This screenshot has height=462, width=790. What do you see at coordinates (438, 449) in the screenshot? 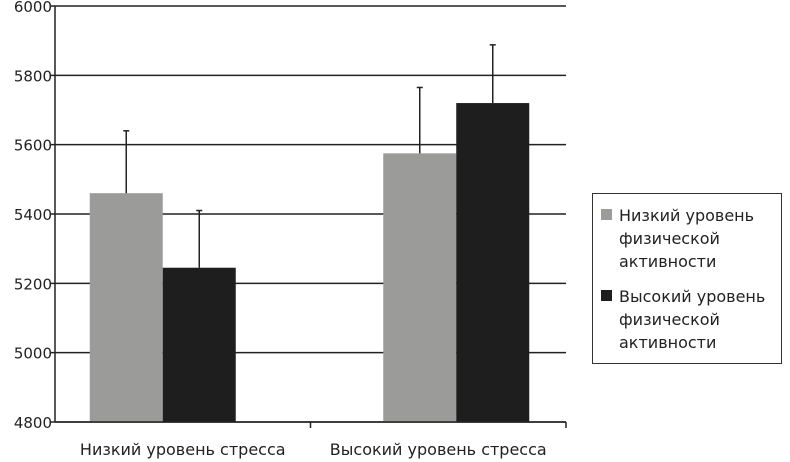
I see `x-category-label: Высокий уровень стресса` at bounding box center [438, 449].